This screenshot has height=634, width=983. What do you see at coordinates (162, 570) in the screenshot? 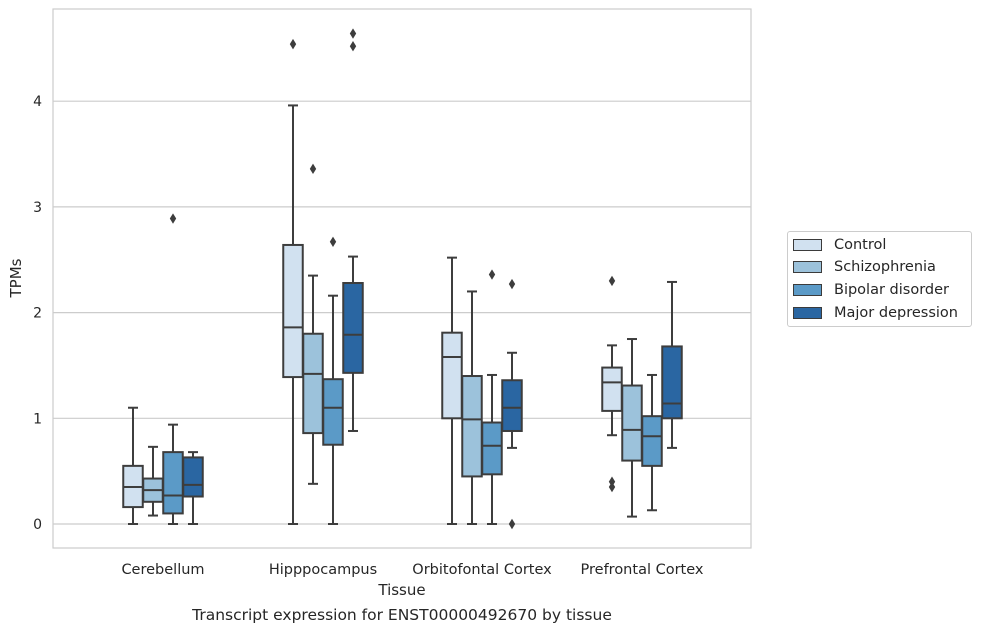
I see `x-tick-label: Cerebellum` at bounding box center [162, 570].